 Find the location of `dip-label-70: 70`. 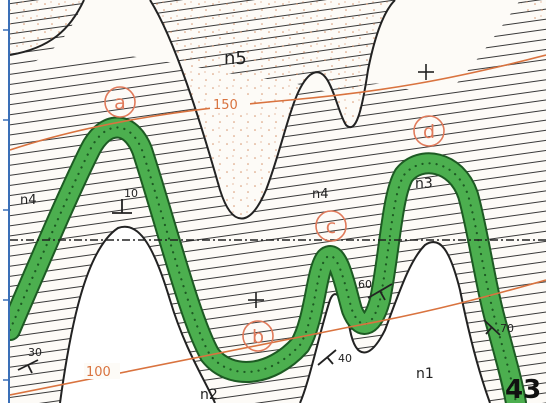

dip-label-70: 70 is located at coordinates (507, 328).